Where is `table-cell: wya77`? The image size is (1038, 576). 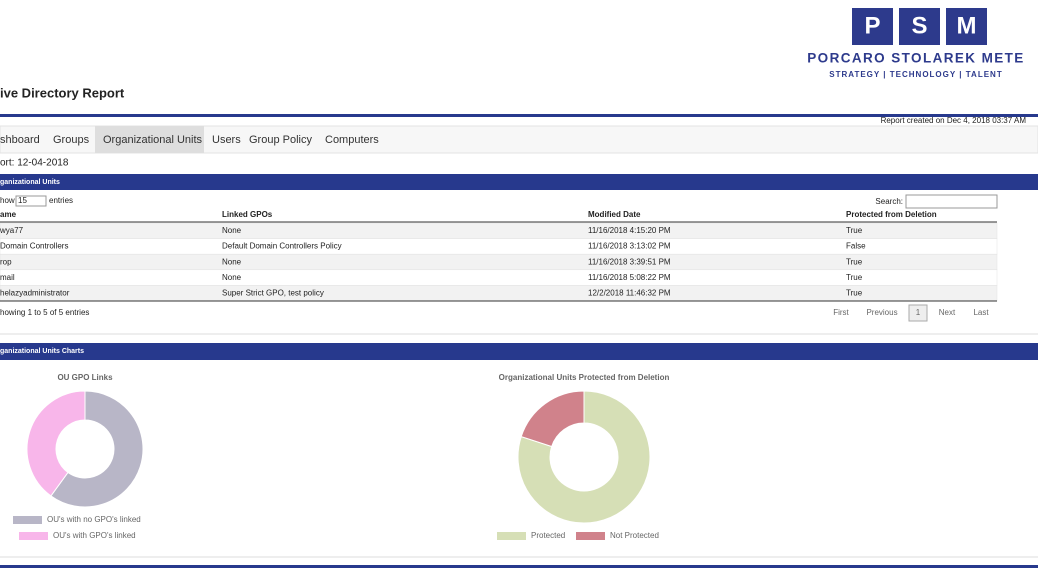 table-cell: wya77 is located at coordinates (12, 230).